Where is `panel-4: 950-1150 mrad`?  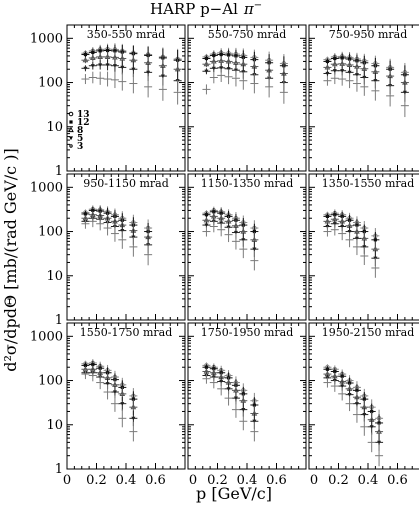 panel-4: 950-1150 mrad is located at coordinates (126, 247).